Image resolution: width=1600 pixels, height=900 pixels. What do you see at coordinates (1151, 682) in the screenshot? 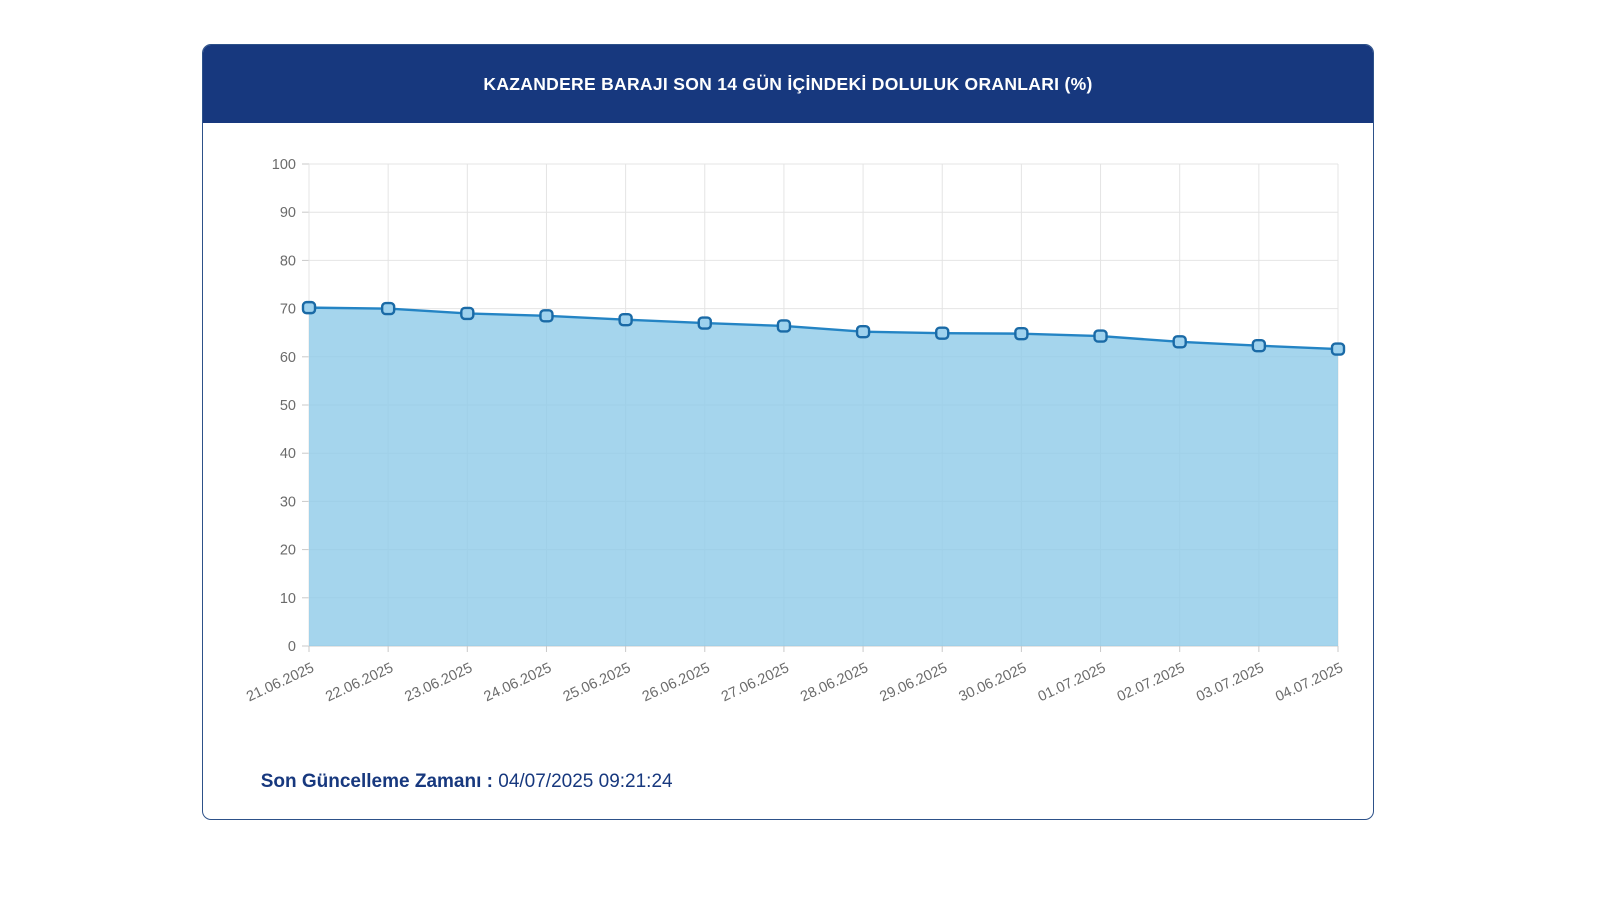
I see `x-tick-label: 02.07.2025` at bounding box center [1151, 682].